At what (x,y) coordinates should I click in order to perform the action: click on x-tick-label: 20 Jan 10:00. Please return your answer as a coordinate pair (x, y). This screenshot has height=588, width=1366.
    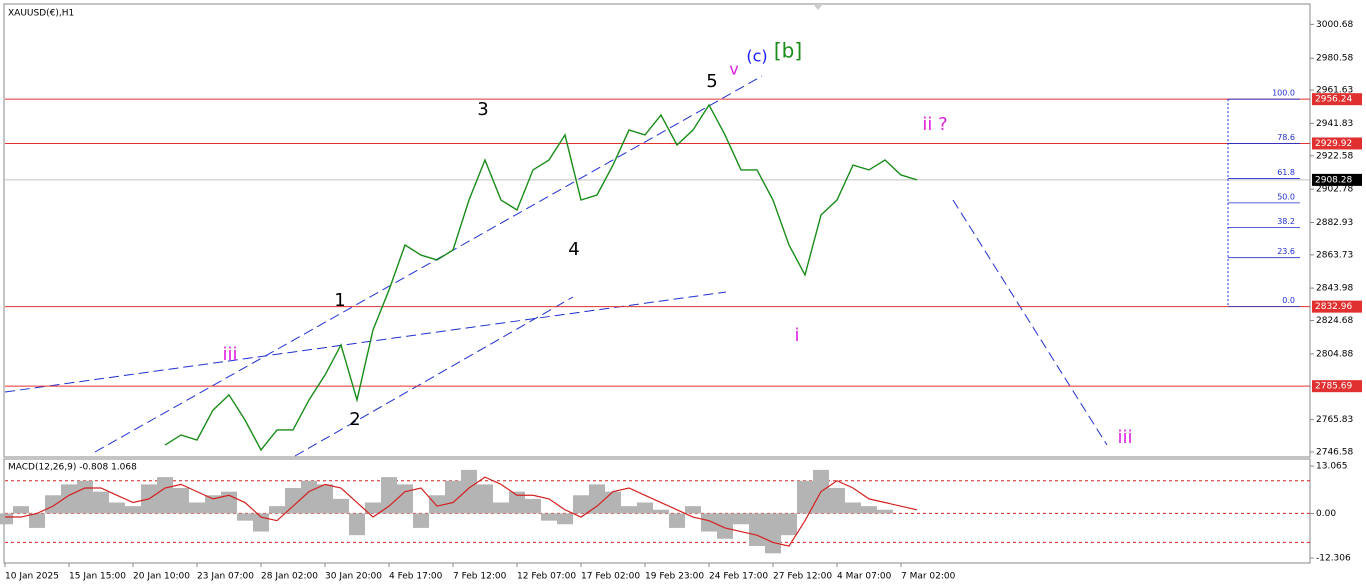
    Looking at the image, I should click on (161, 577).